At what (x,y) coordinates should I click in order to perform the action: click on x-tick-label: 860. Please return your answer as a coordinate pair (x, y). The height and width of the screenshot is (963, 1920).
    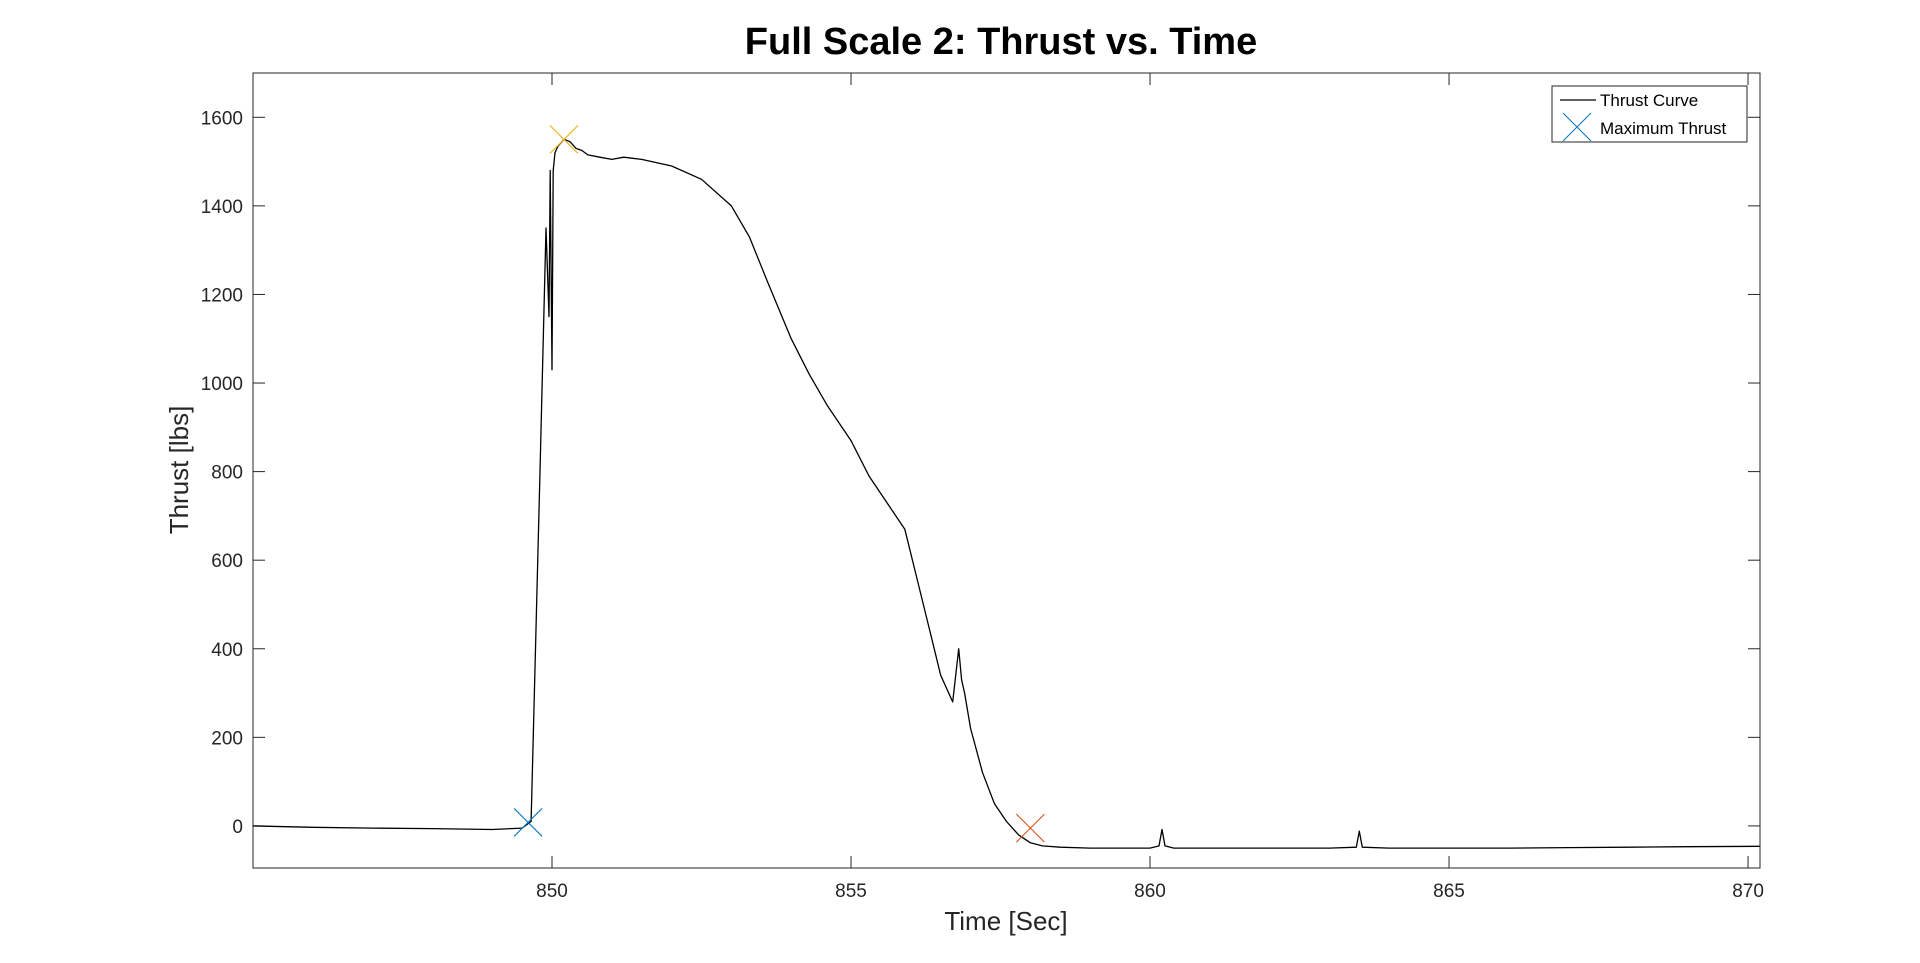
    Looking at the image, I should click on (1150, 891).